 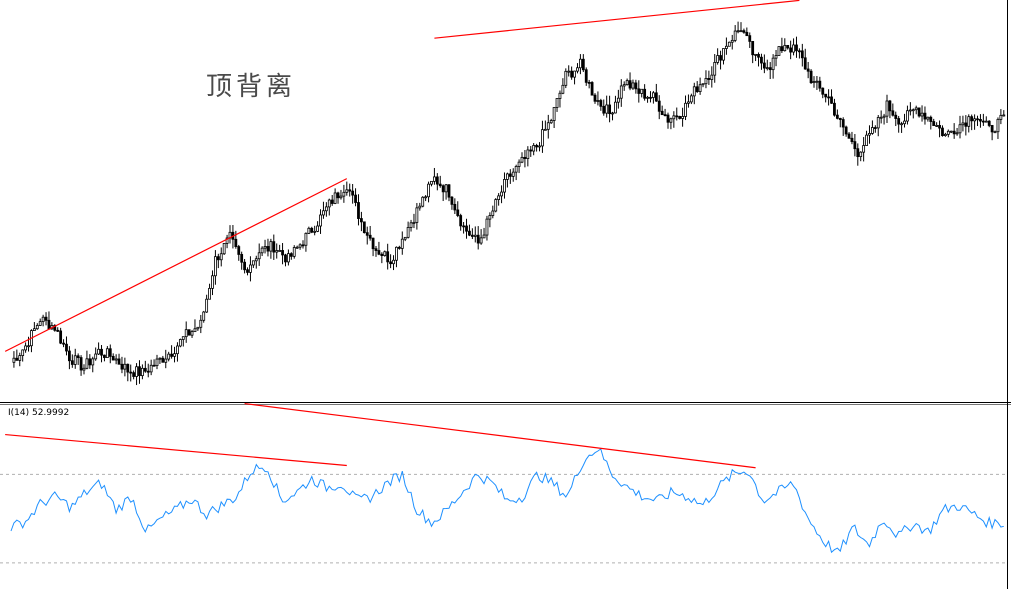 What do you see at coordinates (251, 87) in the screenshot?
I see `chart-annotation: 顶背离` at bounding box center [251, 87].